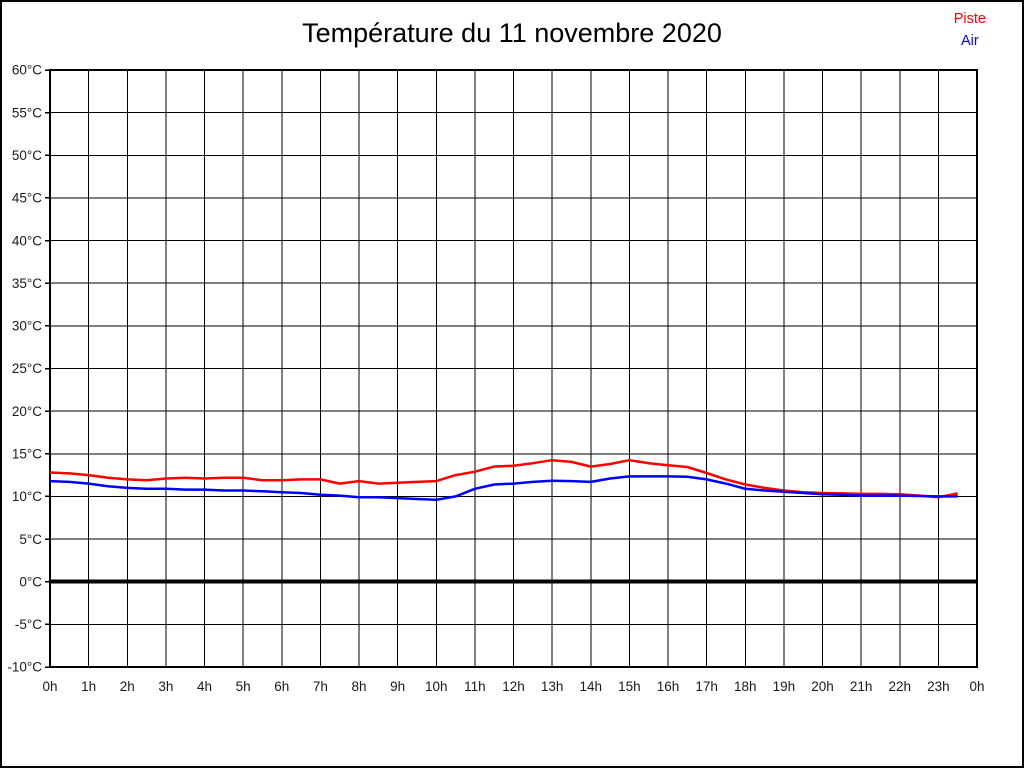 This screenshot has height=768, width=1024. What do you see at coordinates (784, 686) in the screenshot?
I see `svg-text: 19h` at bounding box center [784, 686].